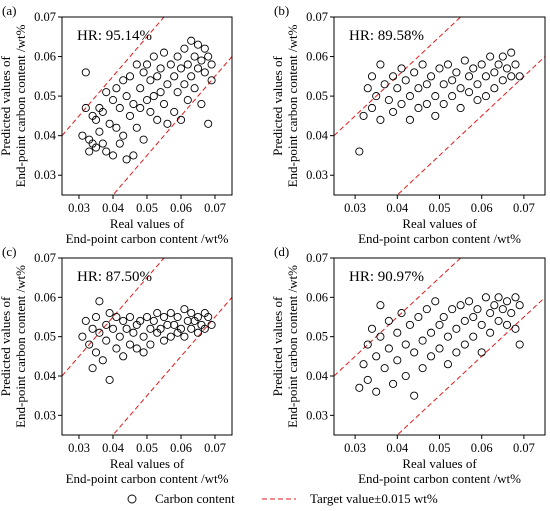 The width and height of the screenshot is (550, 511). I want to click on y-tick-label: 0.07, so click(45, 17).